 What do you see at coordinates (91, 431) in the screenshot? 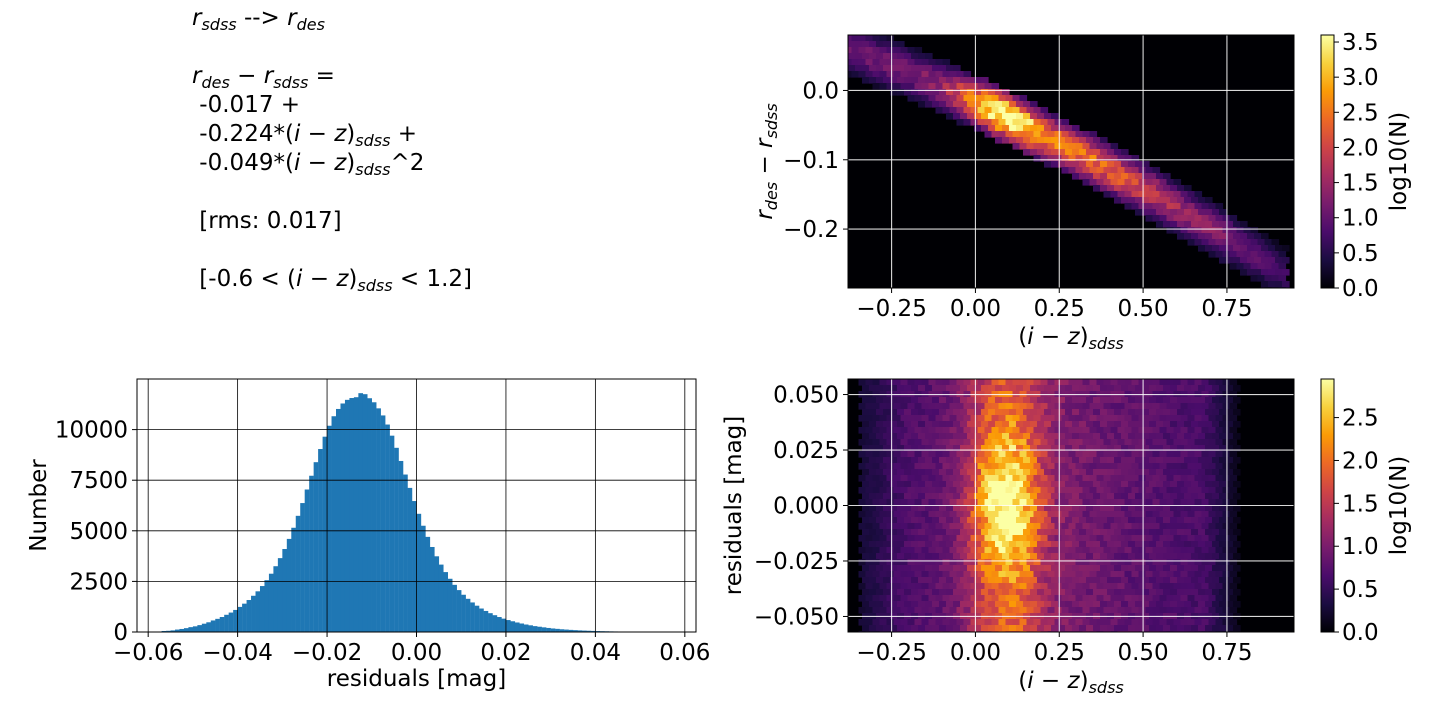
I see `histogram-y-tick-label: 10000` at bounding box center [91, 431].